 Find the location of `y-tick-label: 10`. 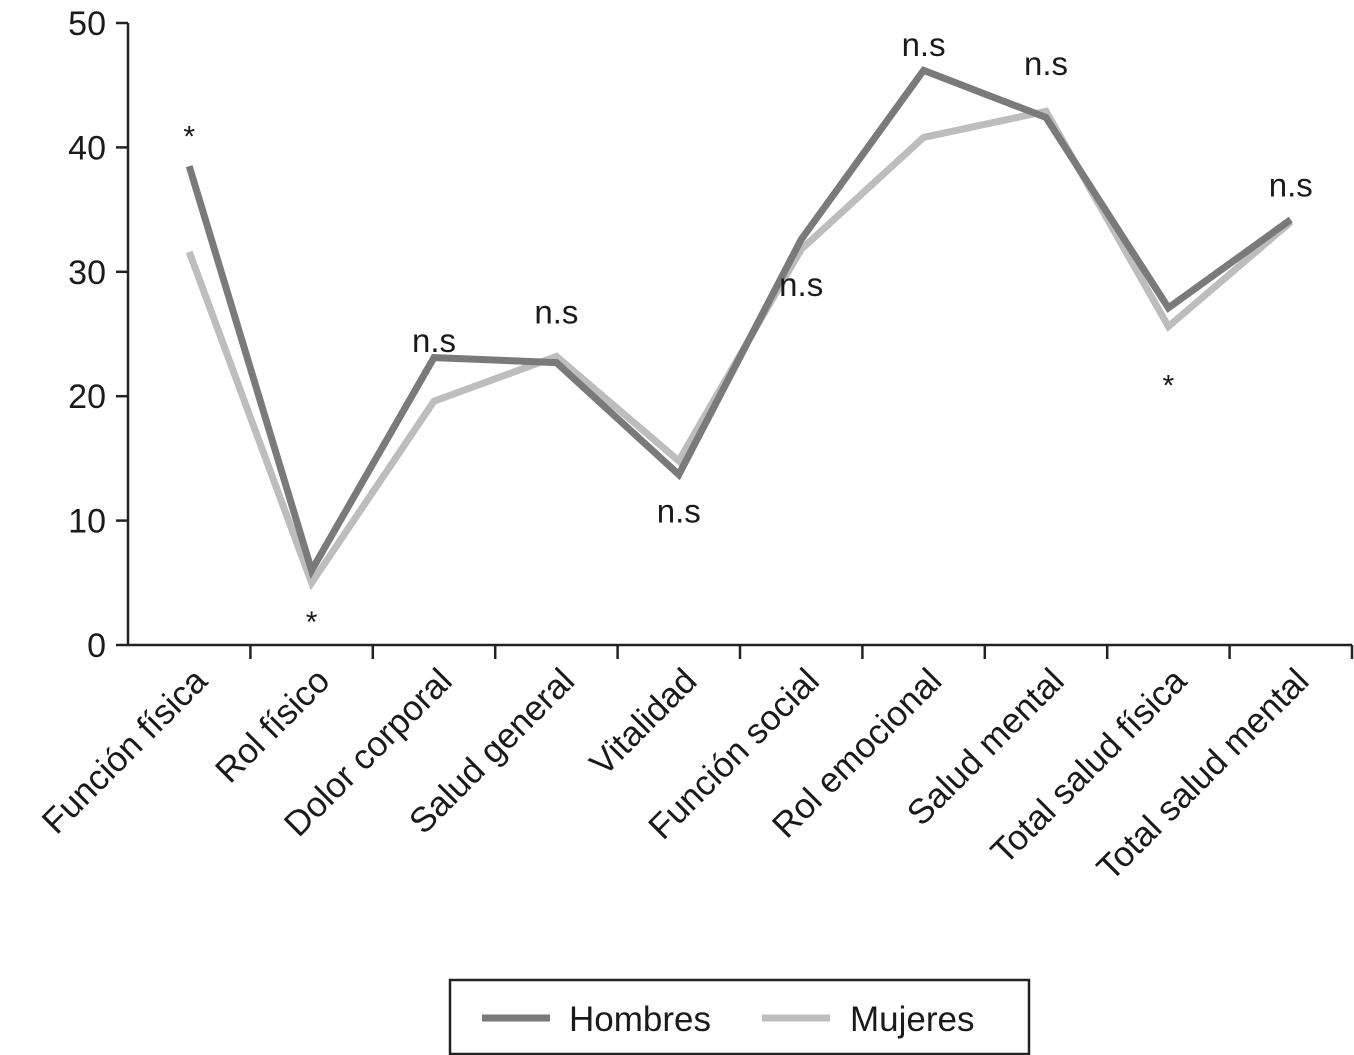

y-tick-label: 10 is located at coordinates (87, 522).